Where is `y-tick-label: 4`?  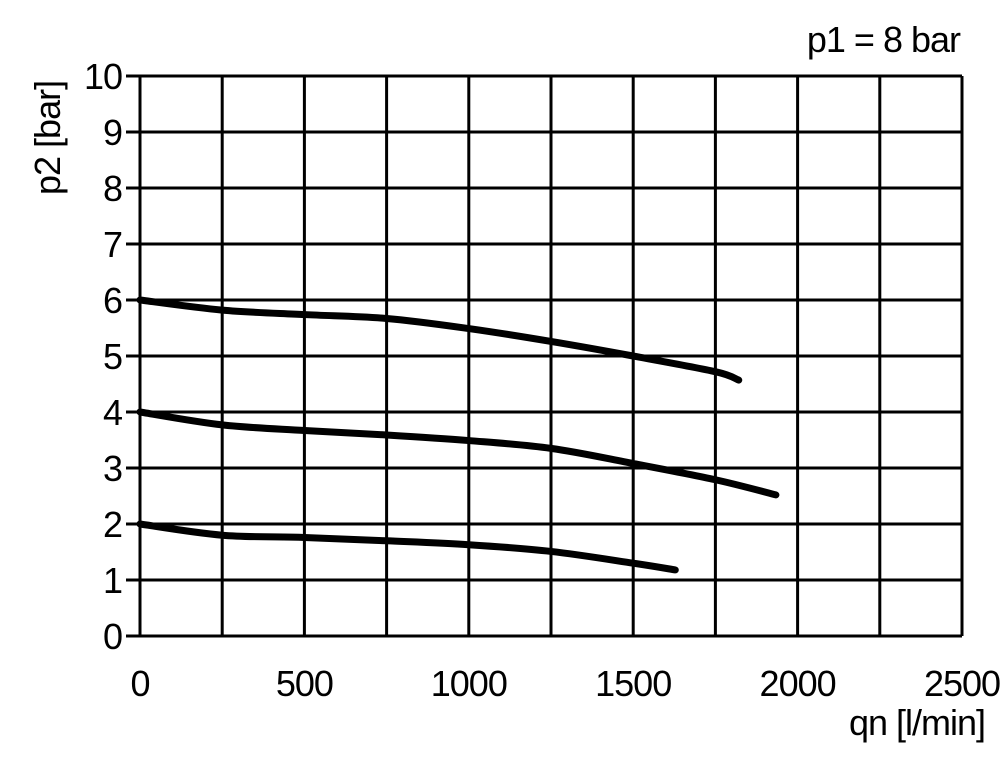
y-tick-label: 4 is located at coordinates (112, 412).